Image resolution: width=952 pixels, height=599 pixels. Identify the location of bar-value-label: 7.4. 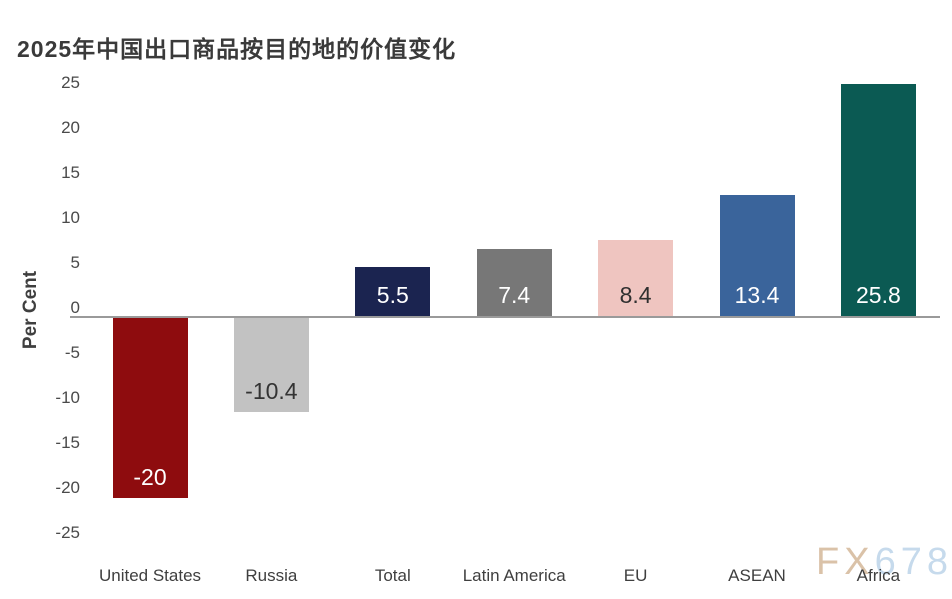
(514, 294).